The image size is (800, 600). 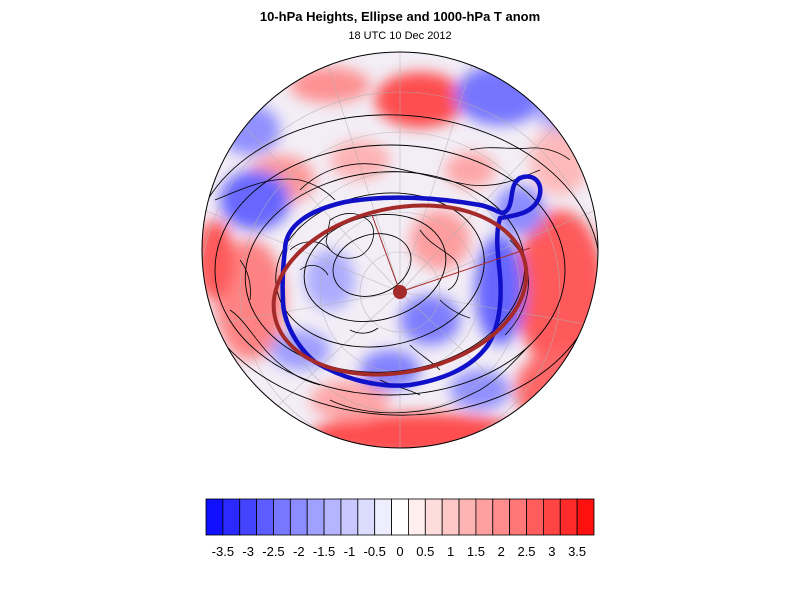 I want to click on colorbar-tick-label: -2, so click(x=299, y=551).